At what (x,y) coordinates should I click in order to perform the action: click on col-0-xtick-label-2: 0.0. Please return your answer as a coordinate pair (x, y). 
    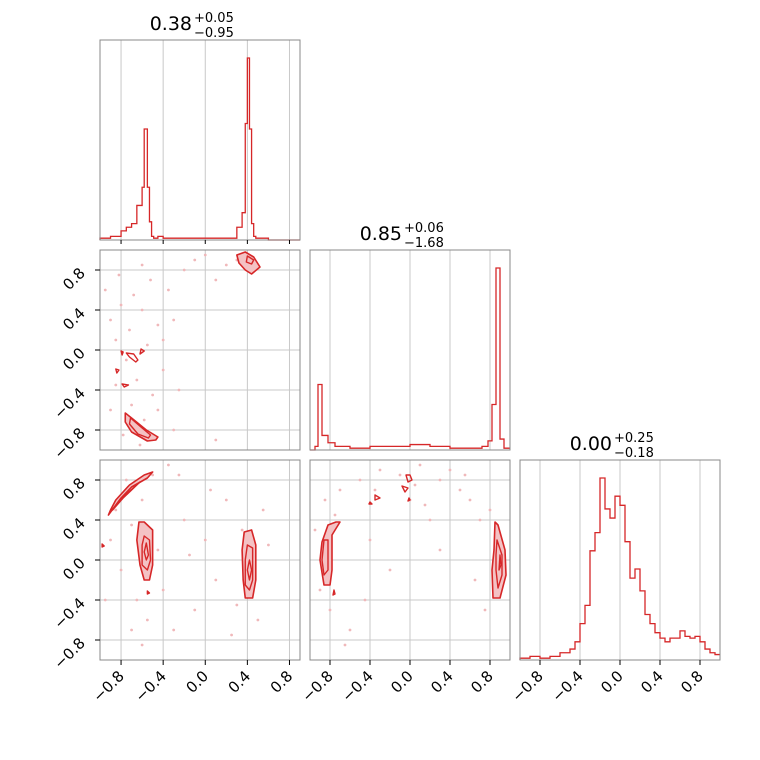
    Looking at the image, I should click on (197, 682).